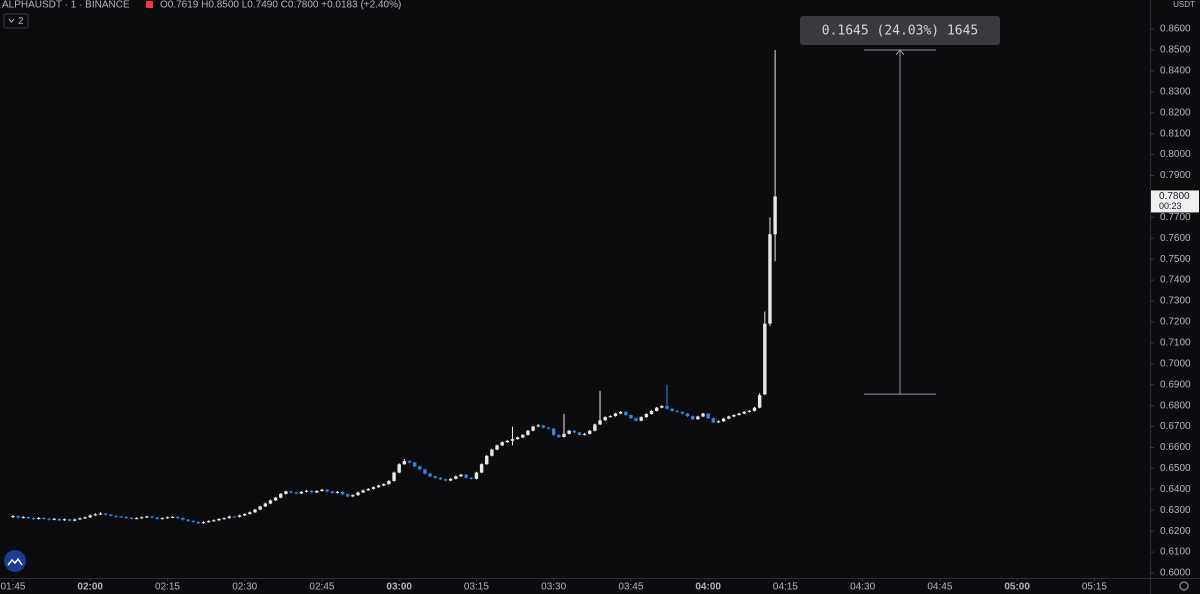 This screenshot has height=594, width=1200. I want to click on measure-box, so click(900, 30).